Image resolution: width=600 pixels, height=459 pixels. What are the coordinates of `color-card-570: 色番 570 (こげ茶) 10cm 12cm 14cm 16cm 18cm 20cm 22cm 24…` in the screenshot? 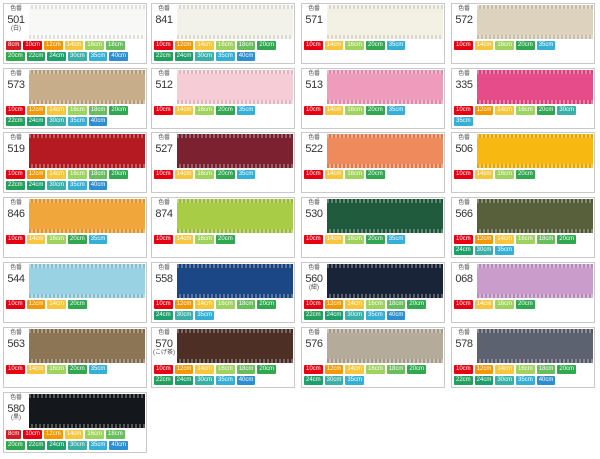 It's located at (223, 357).